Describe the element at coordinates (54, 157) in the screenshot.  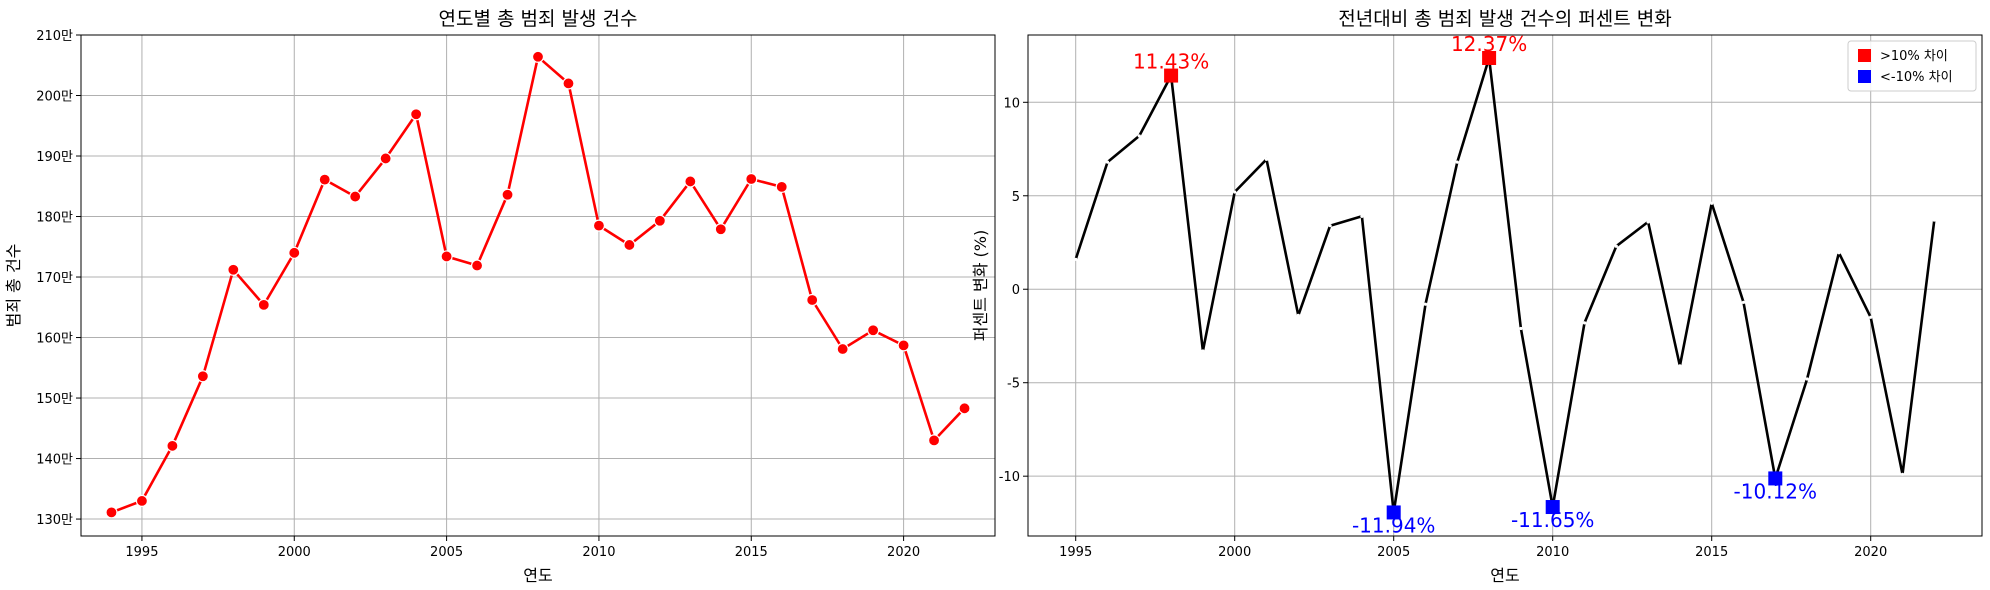
I see `y-tick-label: 190만` at that location.